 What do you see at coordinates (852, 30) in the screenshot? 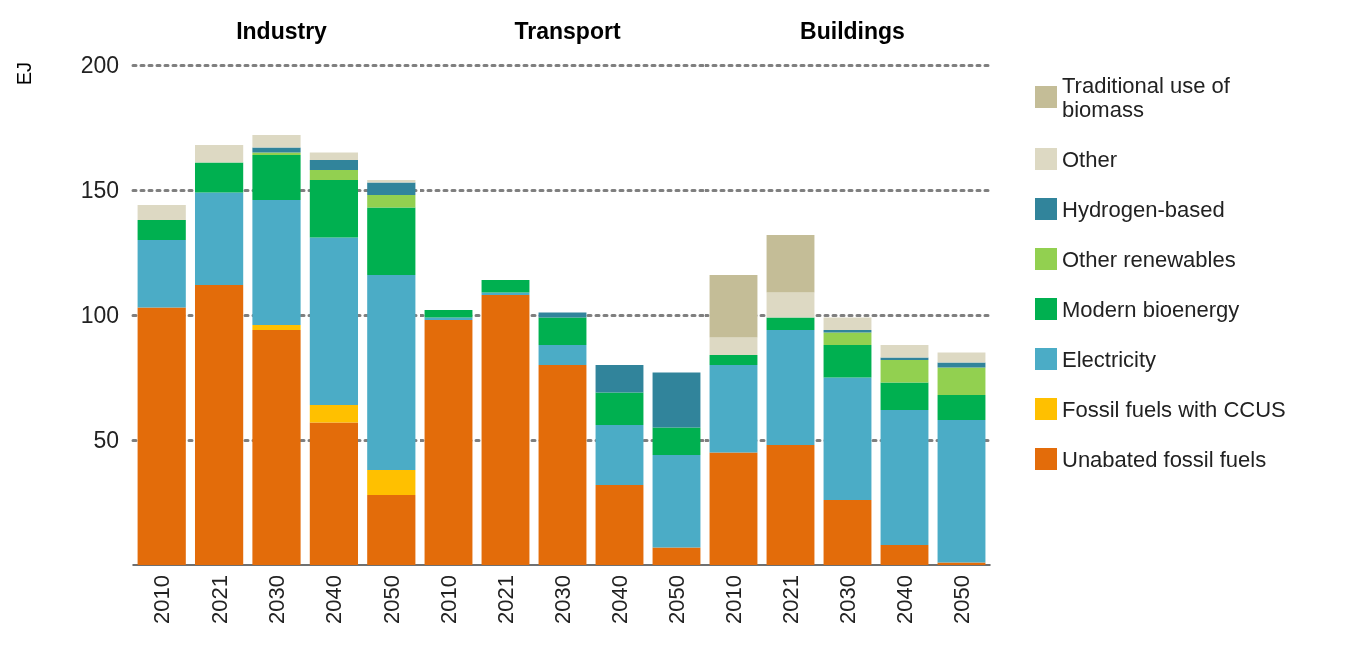
I see `chart-title: Buildings` at bounding box center [852, 30].